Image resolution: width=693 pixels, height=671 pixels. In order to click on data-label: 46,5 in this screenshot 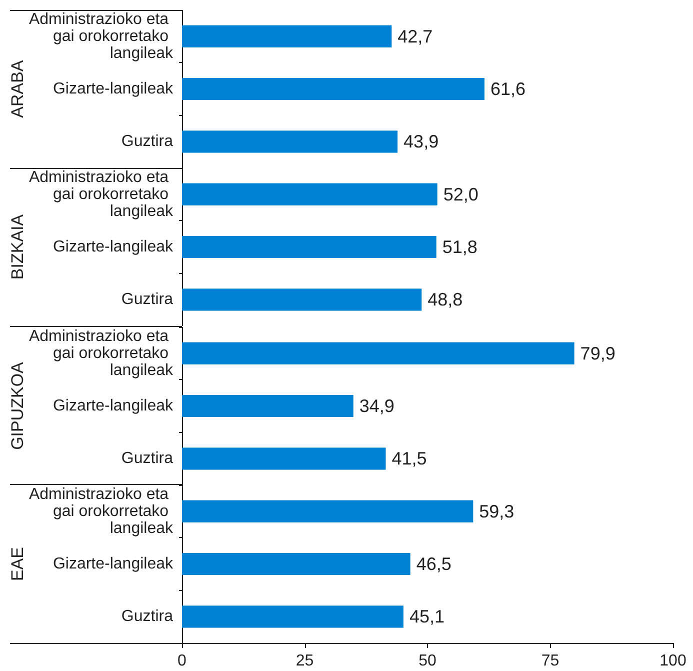, I will do `click(434, 564)`.